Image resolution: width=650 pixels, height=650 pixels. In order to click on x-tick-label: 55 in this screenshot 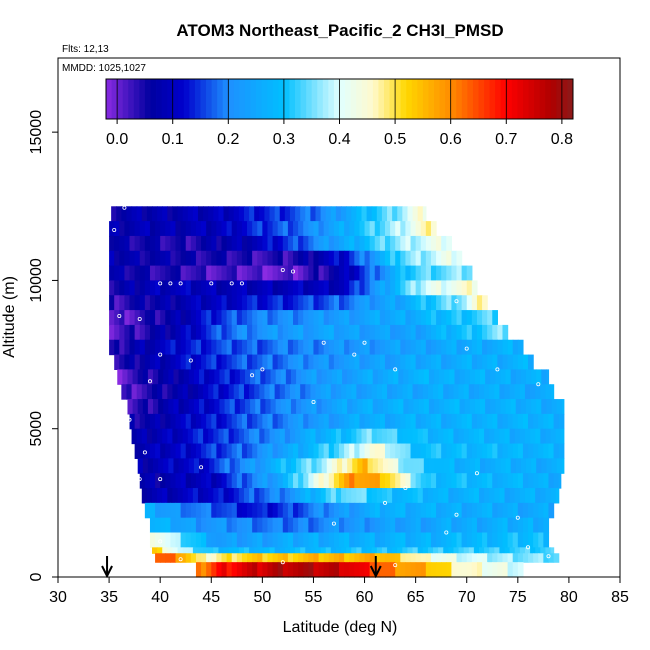, I will do `click(314, 597)`.